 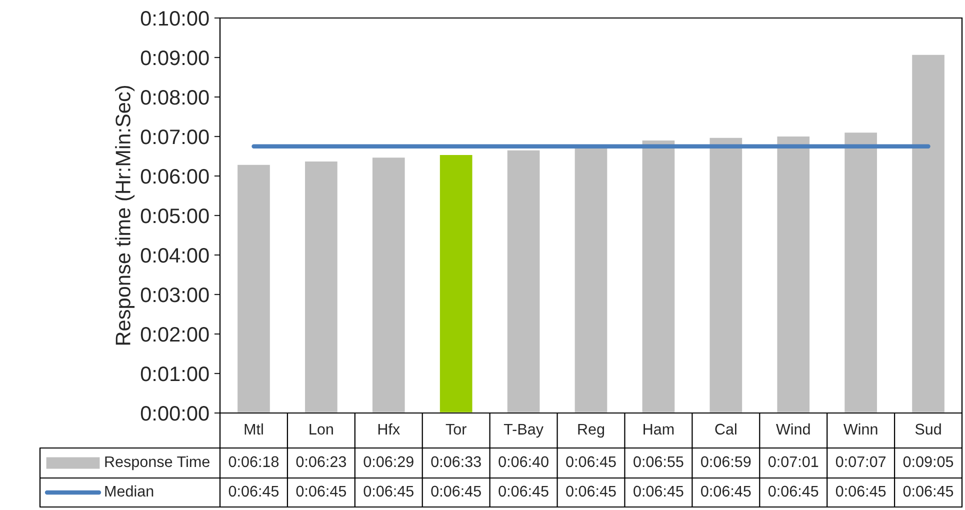 I want to click on legend-label: Median, so click(x=129, y=491).